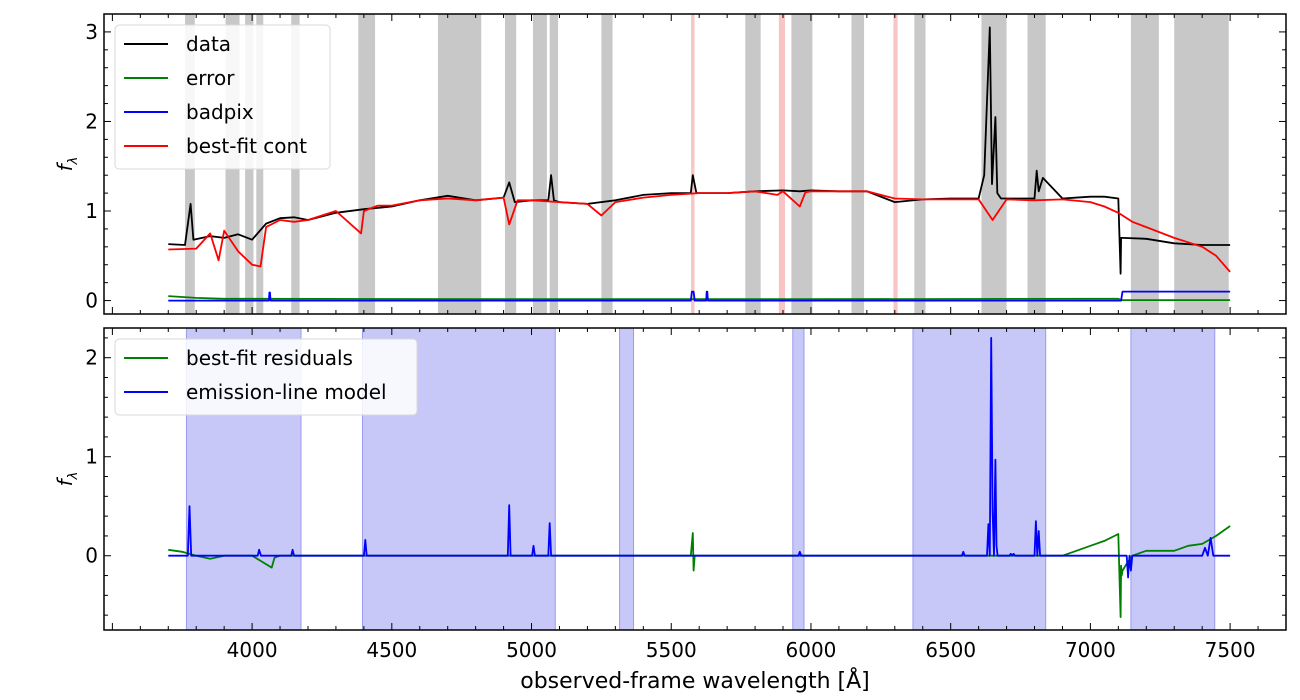  Describe the element at coordinates (286, 392) in the screenshot. I see `legend-label: emission-line model` at that location.